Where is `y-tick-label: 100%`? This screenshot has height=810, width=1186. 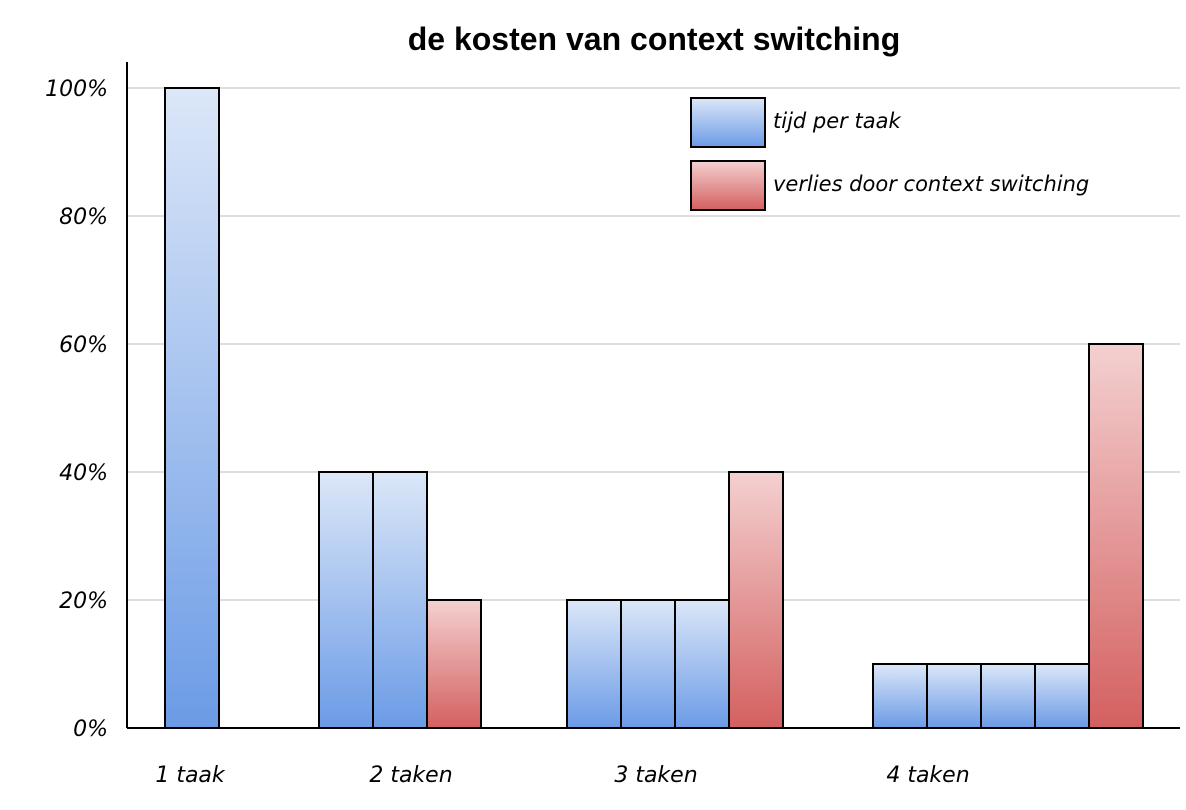 y-tick-label: 100% is located at coordinates (76, 89).